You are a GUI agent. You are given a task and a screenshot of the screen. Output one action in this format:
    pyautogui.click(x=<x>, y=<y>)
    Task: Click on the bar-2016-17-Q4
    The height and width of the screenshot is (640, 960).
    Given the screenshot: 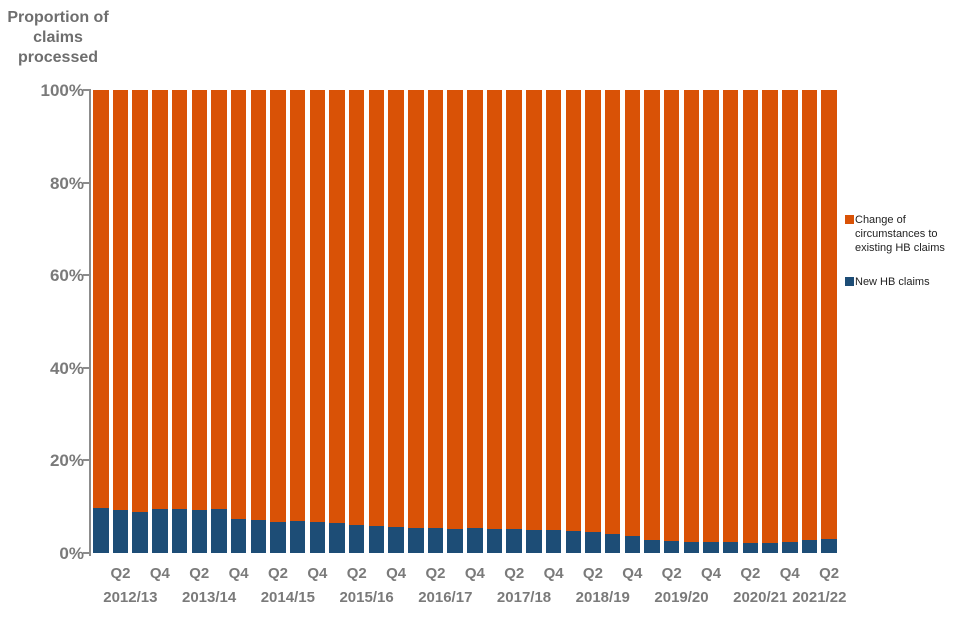 What is the action you would take?
    pyautogui.click(x=475, y=321)
    